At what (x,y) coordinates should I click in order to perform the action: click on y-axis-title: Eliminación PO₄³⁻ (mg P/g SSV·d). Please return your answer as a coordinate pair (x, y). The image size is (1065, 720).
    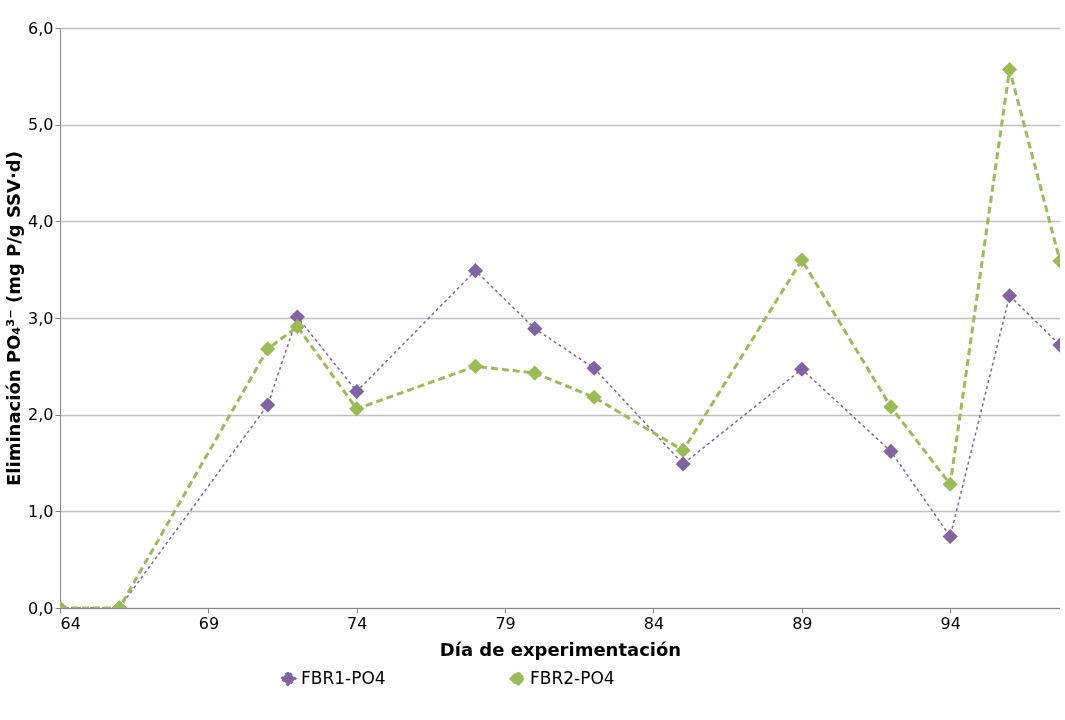
    Looking at the image, I should click on (14, 318).